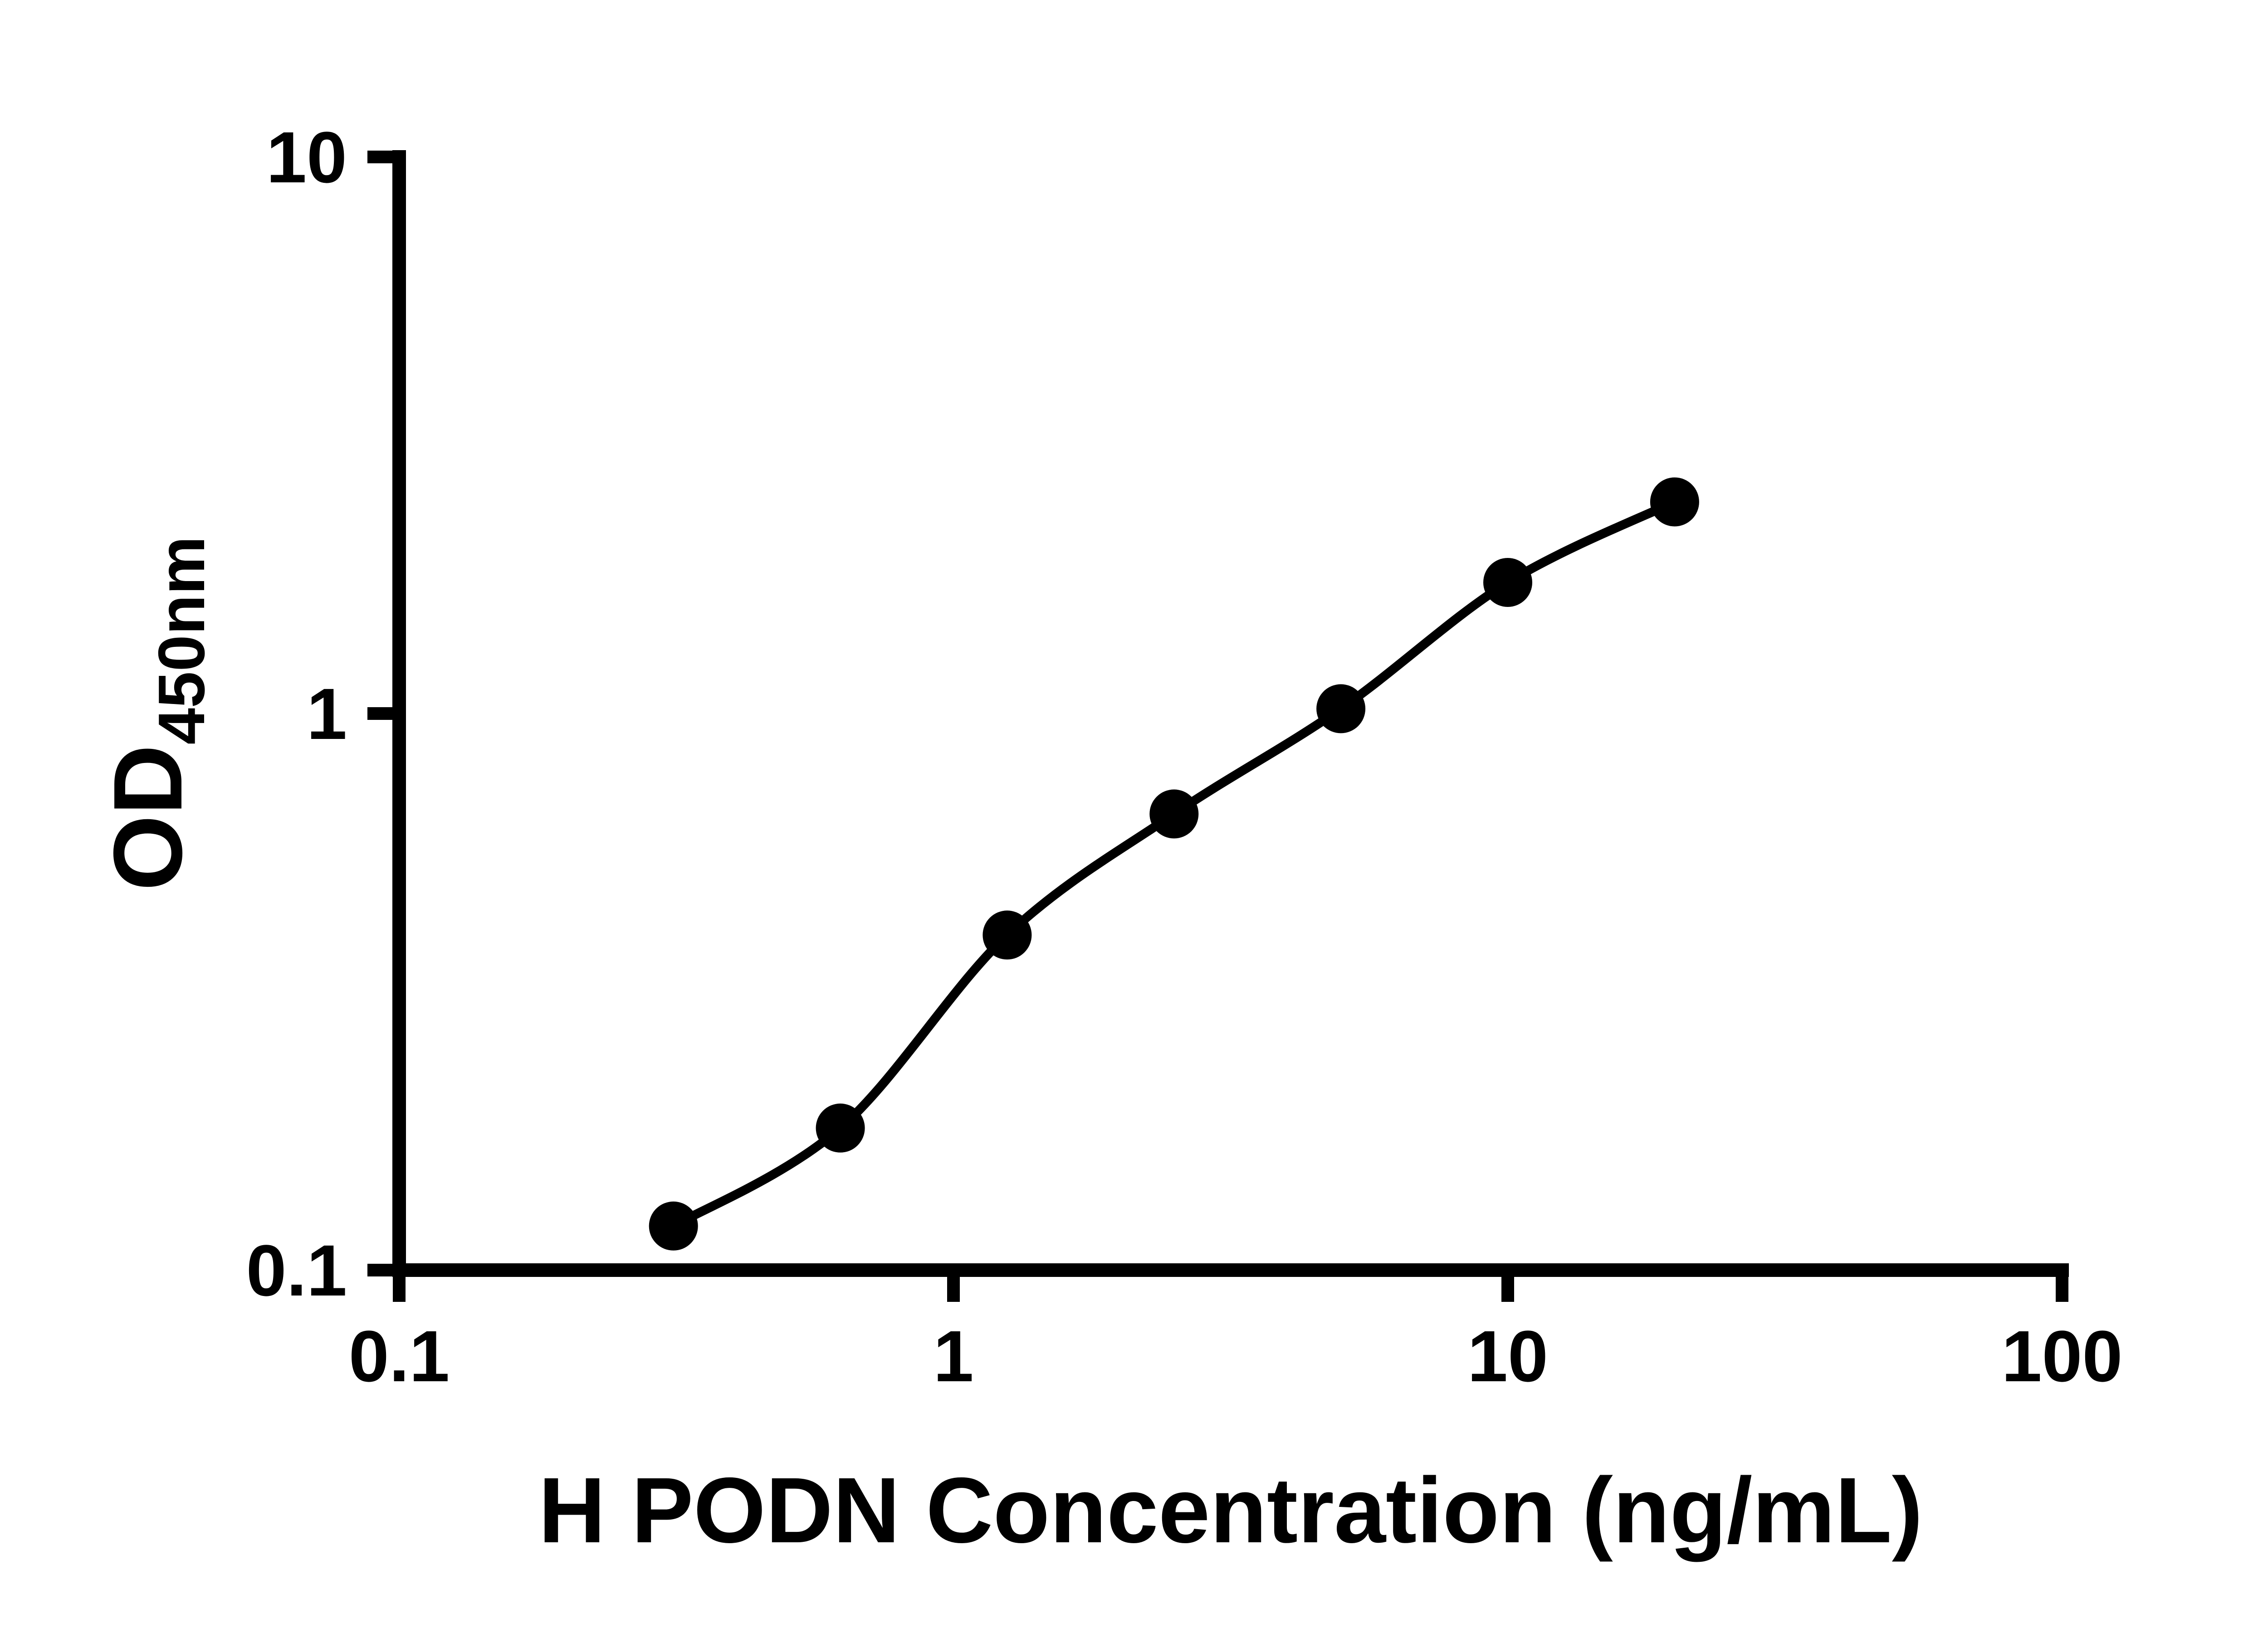  Describe the element at coordinates (1508, 1356) in the screenshot. I see `x-tick-label: 10` at that location.